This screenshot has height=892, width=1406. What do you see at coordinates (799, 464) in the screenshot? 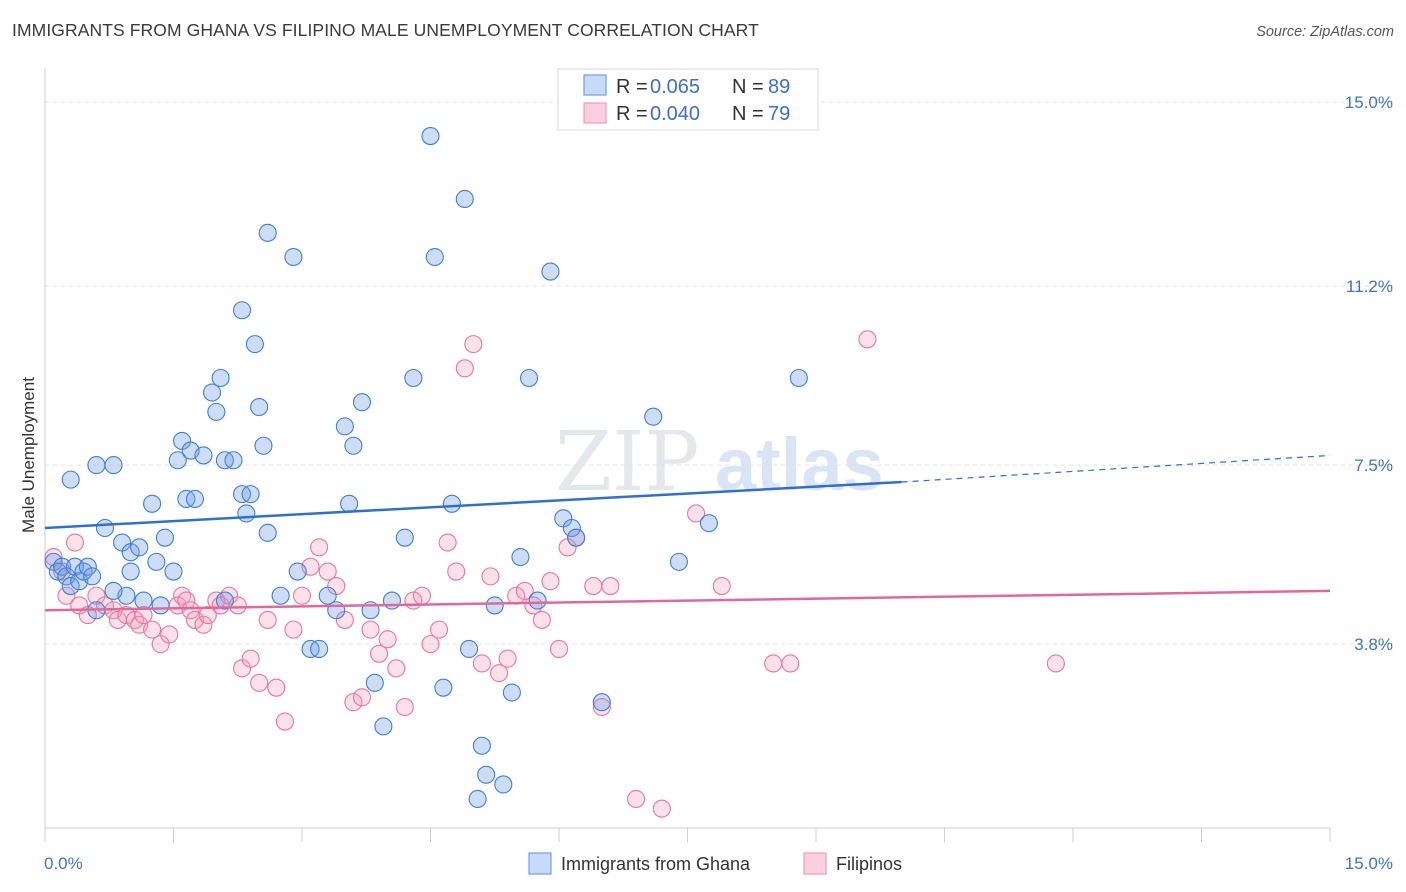
I see `watermark-atlas: atlas` at bounding box center [799, 464].